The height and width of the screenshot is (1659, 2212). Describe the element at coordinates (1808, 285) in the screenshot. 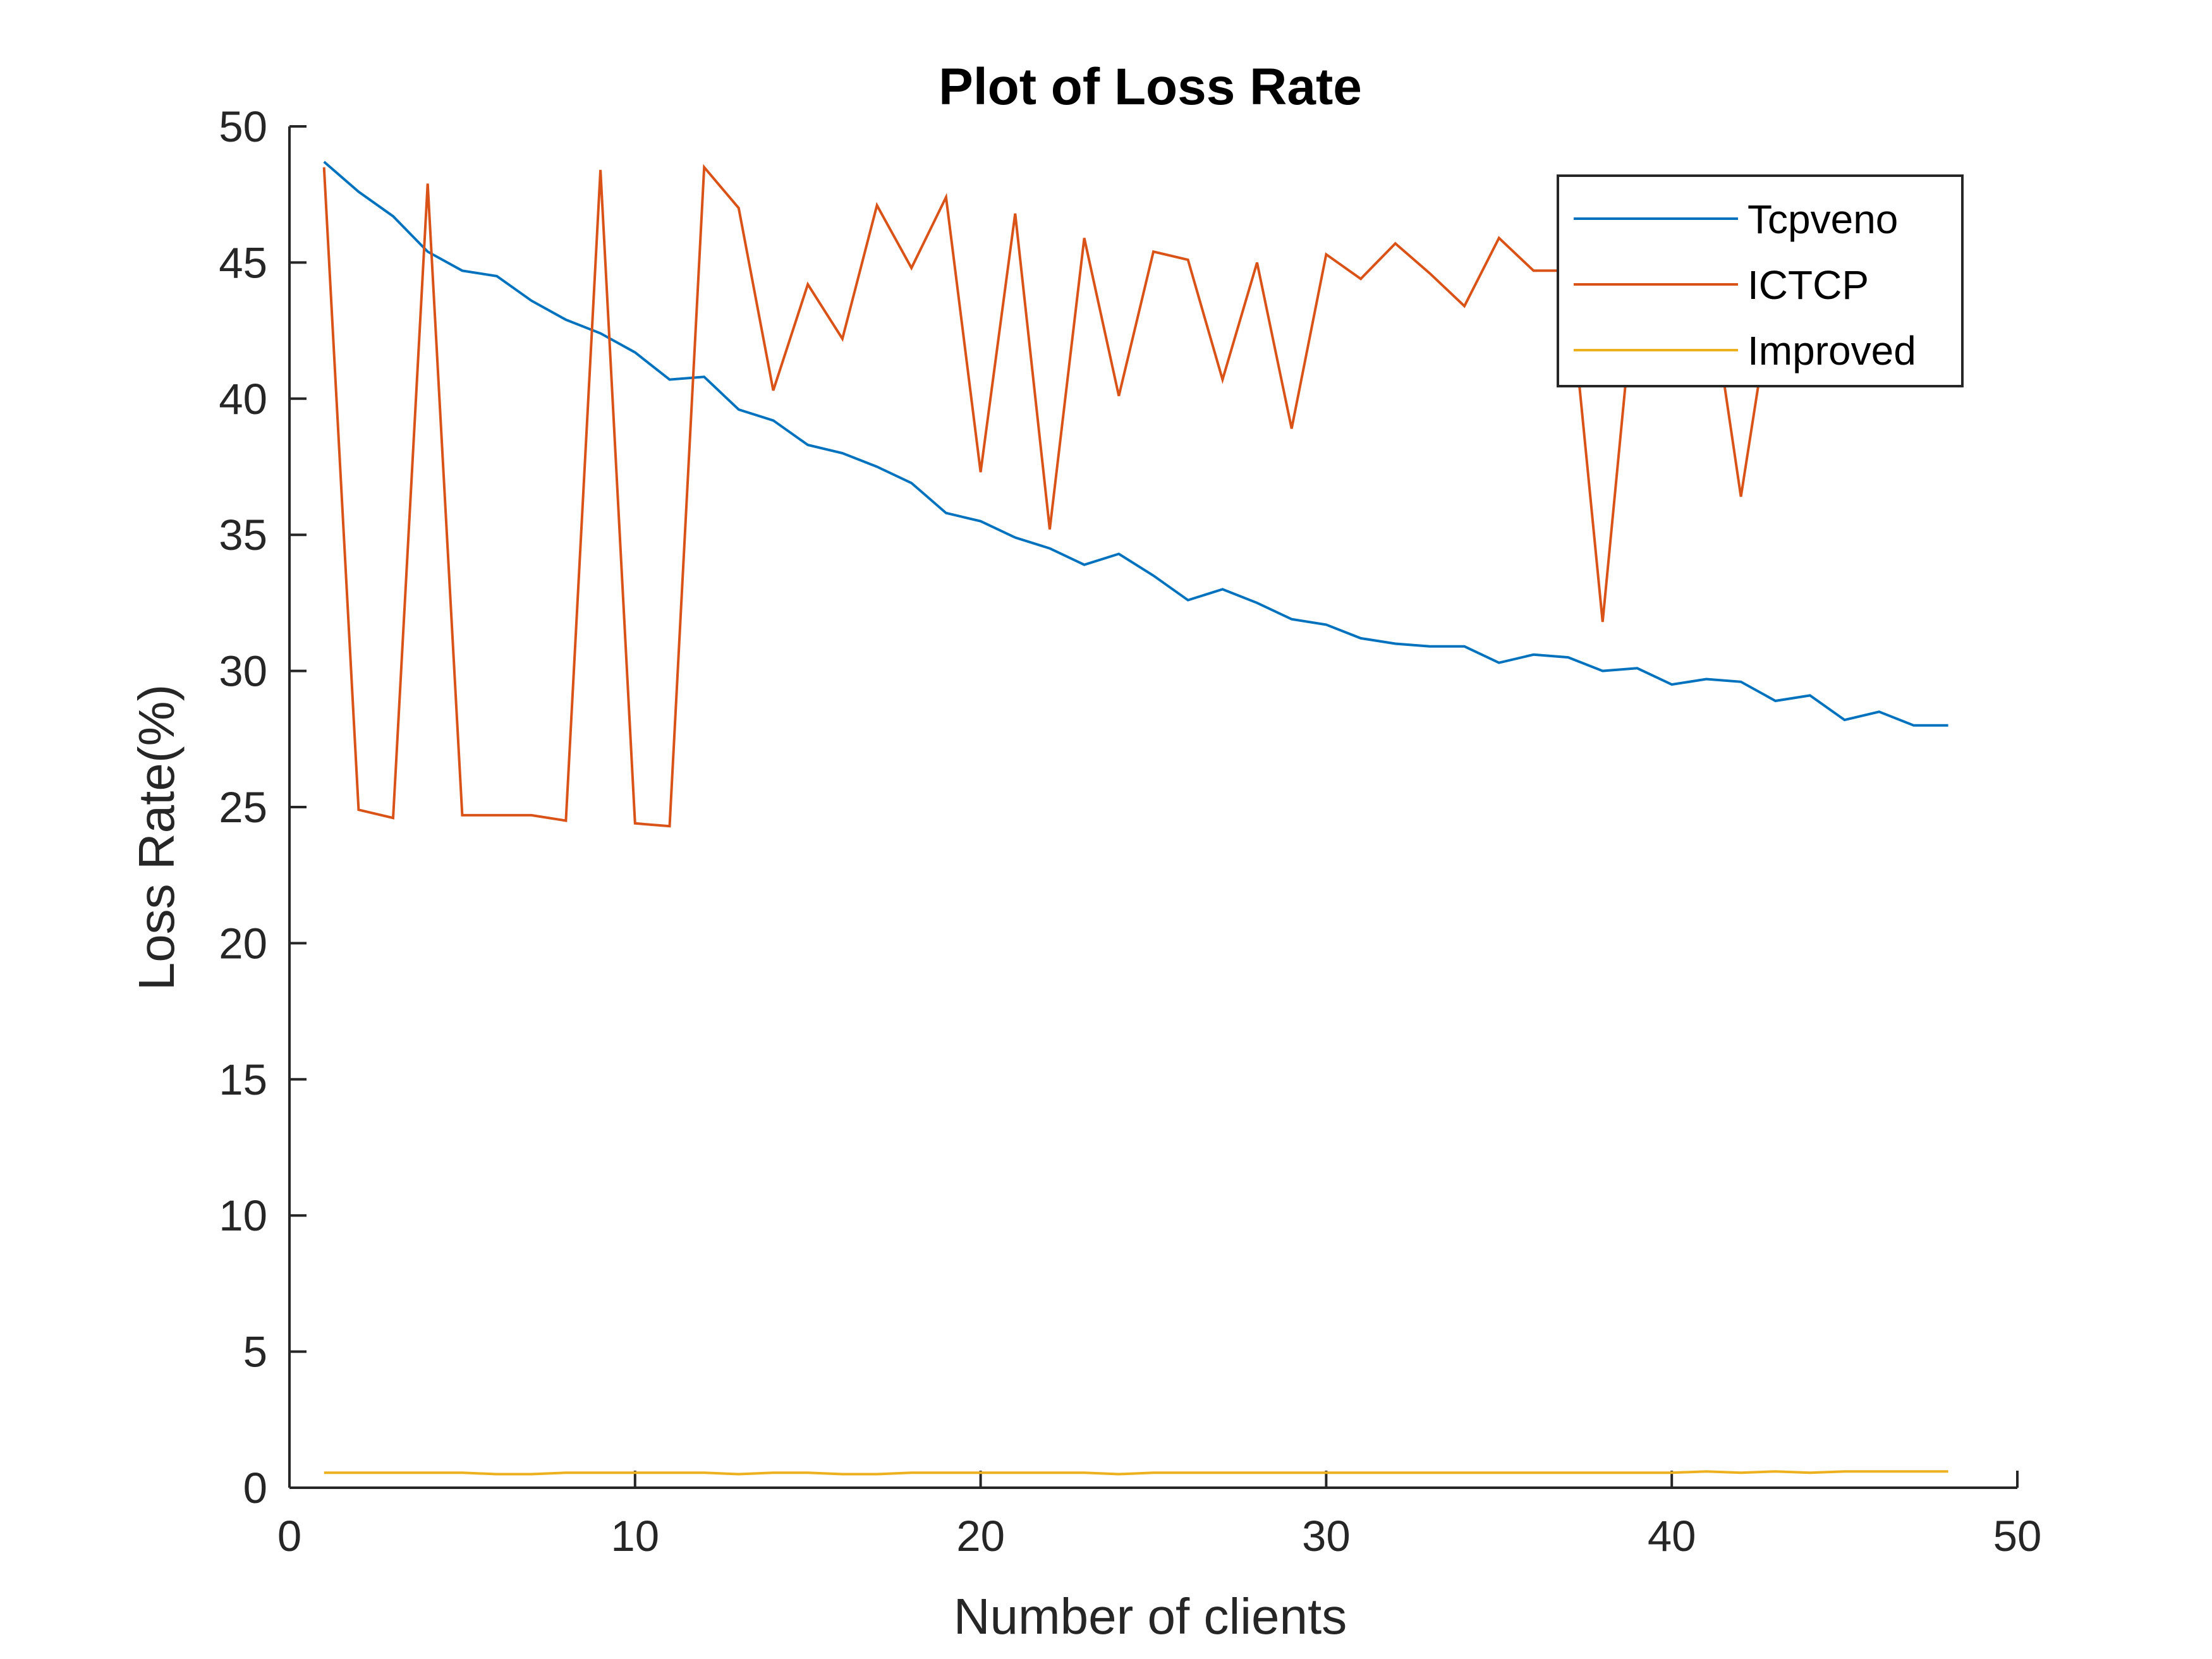

I see `legend-label: ICTCP` at that location.